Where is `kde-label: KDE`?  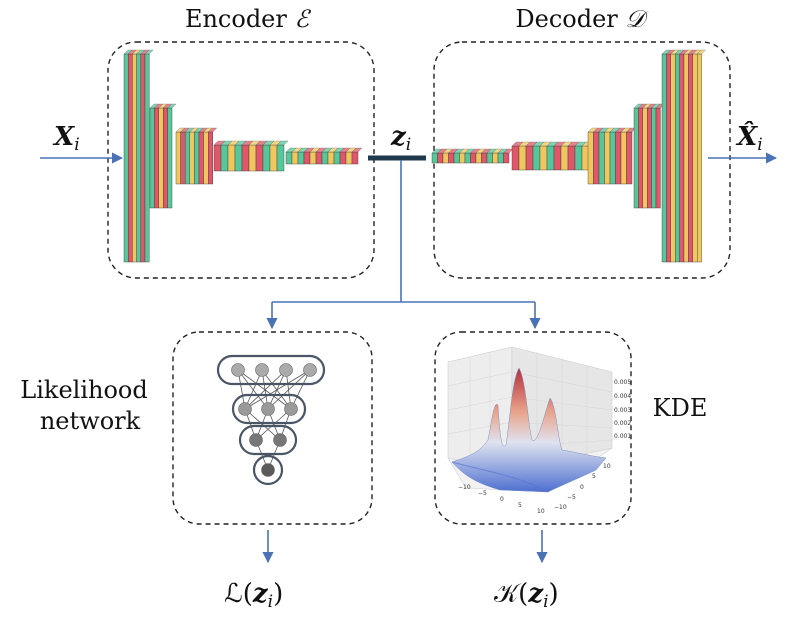
kde-label: KDE is located at coordinates (680, 408).